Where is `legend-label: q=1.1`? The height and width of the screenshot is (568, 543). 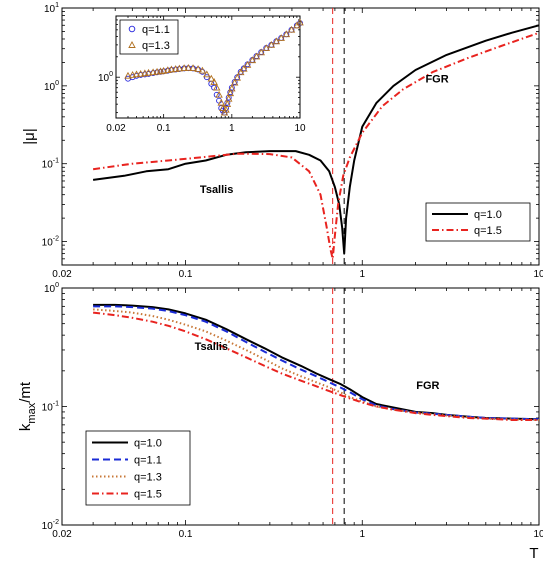 legend-label: q=1.1 is located at coordinates (148, 461).